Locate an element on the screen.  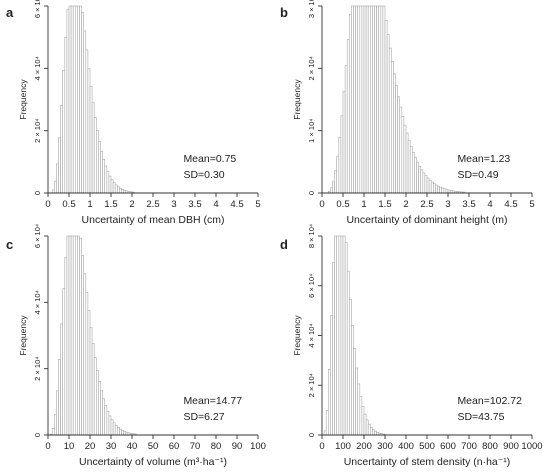
y-tick-label: 6 × 10⁴ is located at coordinates (311, 286).